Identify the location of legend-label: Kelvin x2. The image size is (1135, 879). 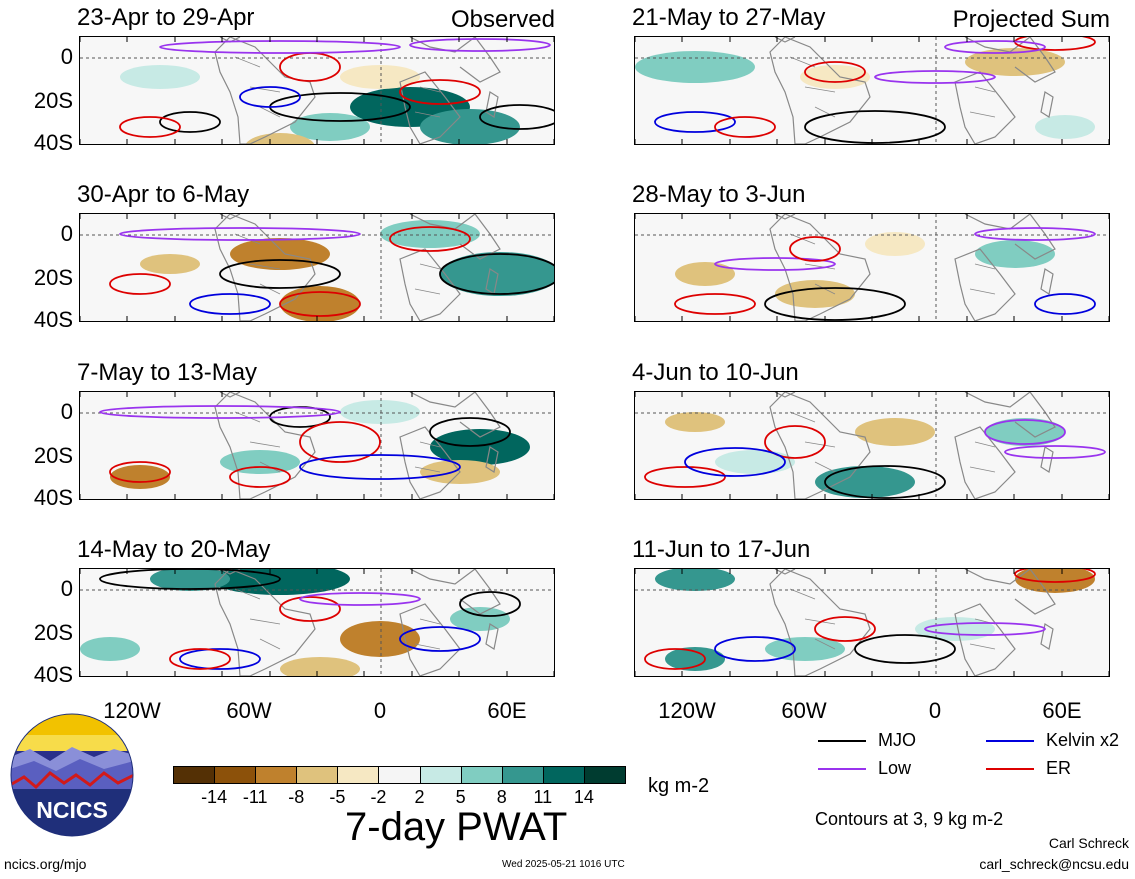
(1083, 740).